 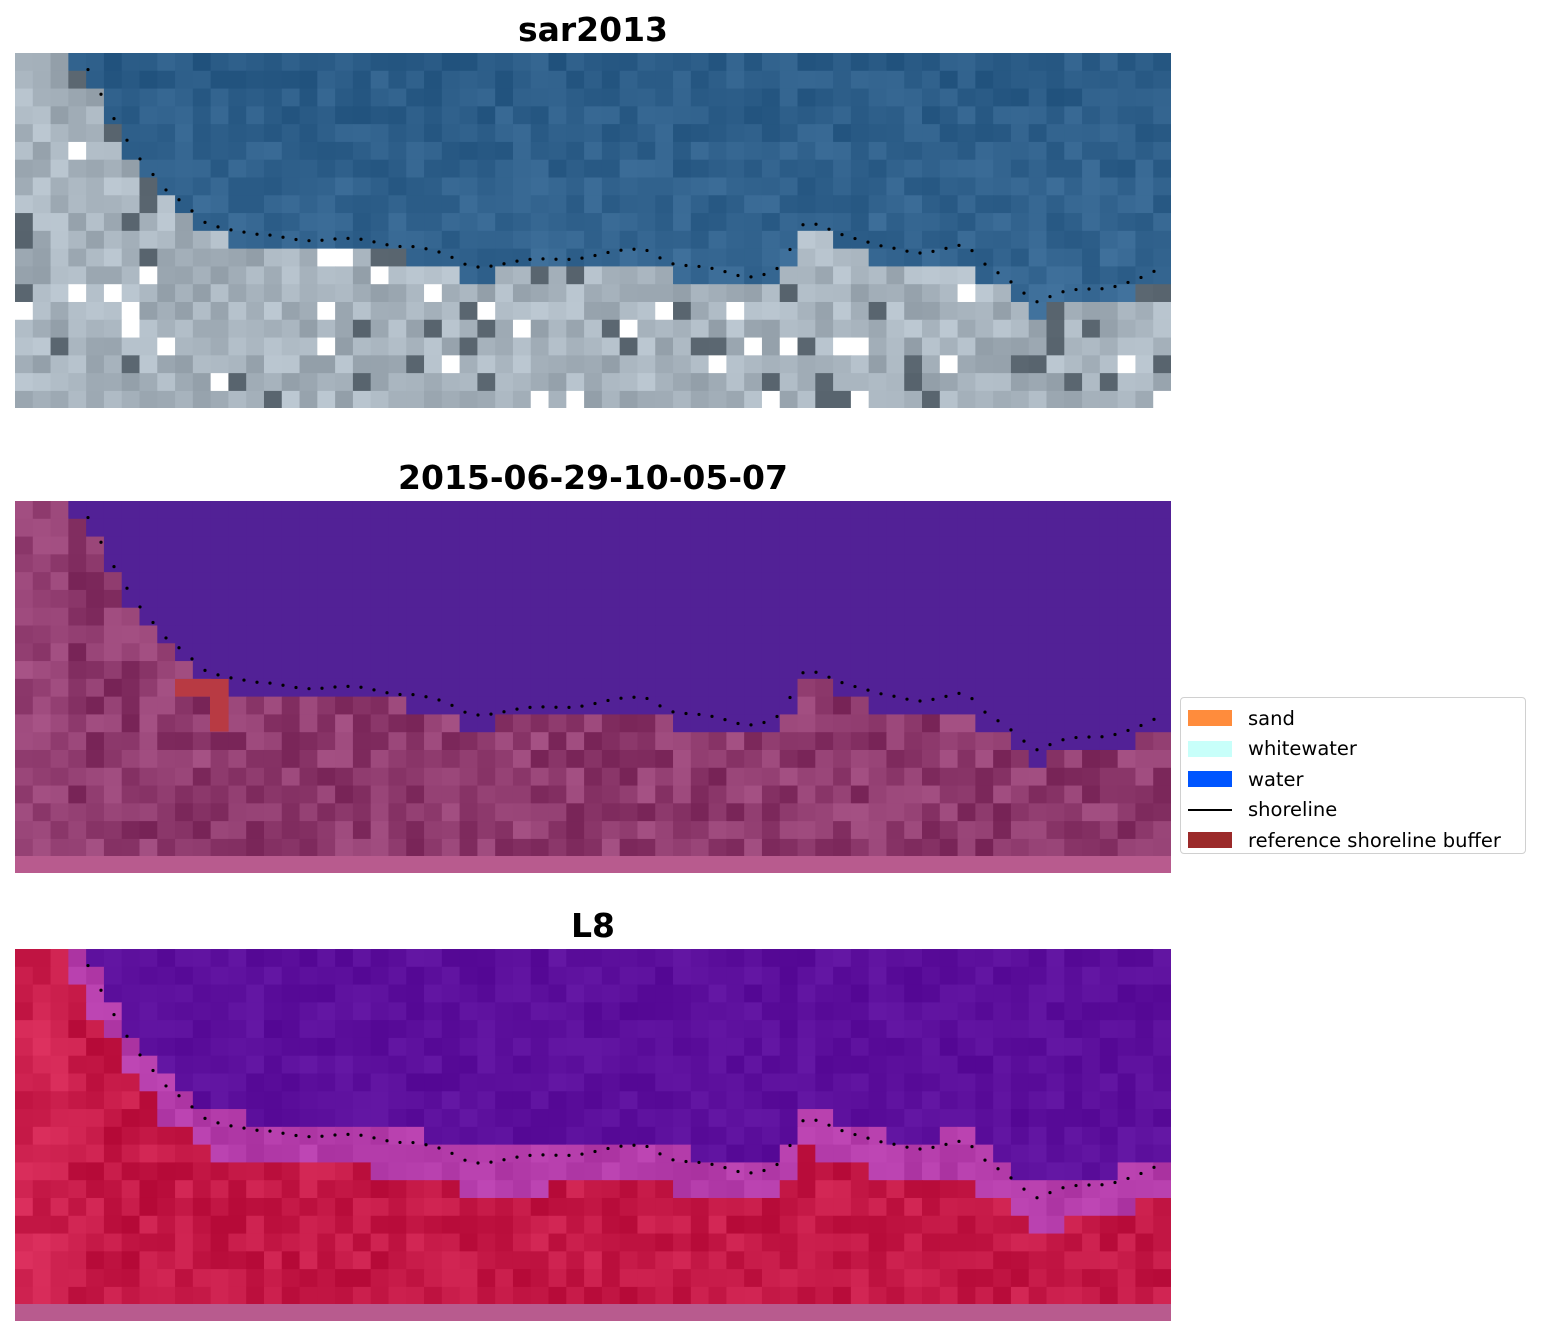 What do you see at coordinates (1352, 840) in the screenshot?
I see `legend-item-reference-shoreline-buffer: reference shoreline buffer` at bounding box center [1352, 840].